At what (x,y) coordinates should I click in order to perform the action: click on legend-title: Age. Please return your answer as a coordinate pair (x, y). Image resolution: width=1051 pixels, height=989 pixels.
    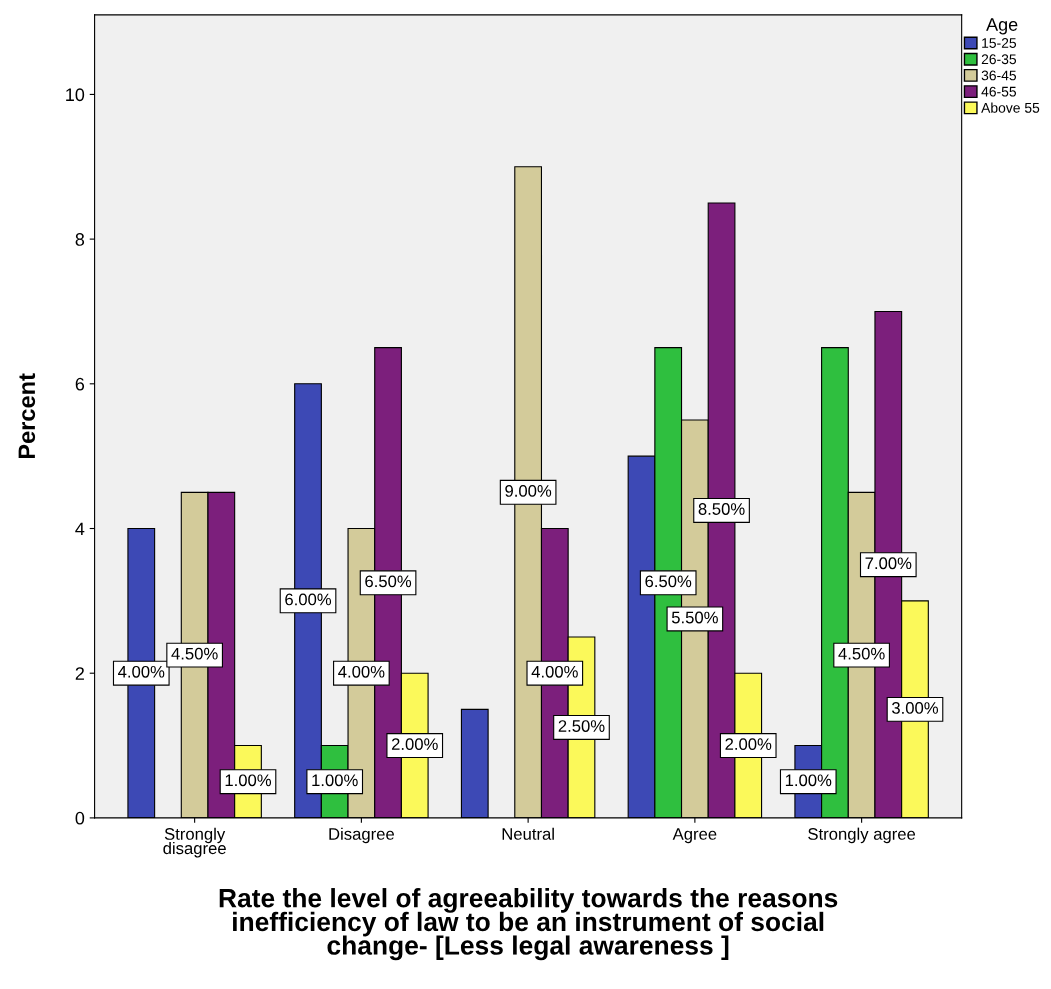
    Looking at the image, I should click on (1002, 26).